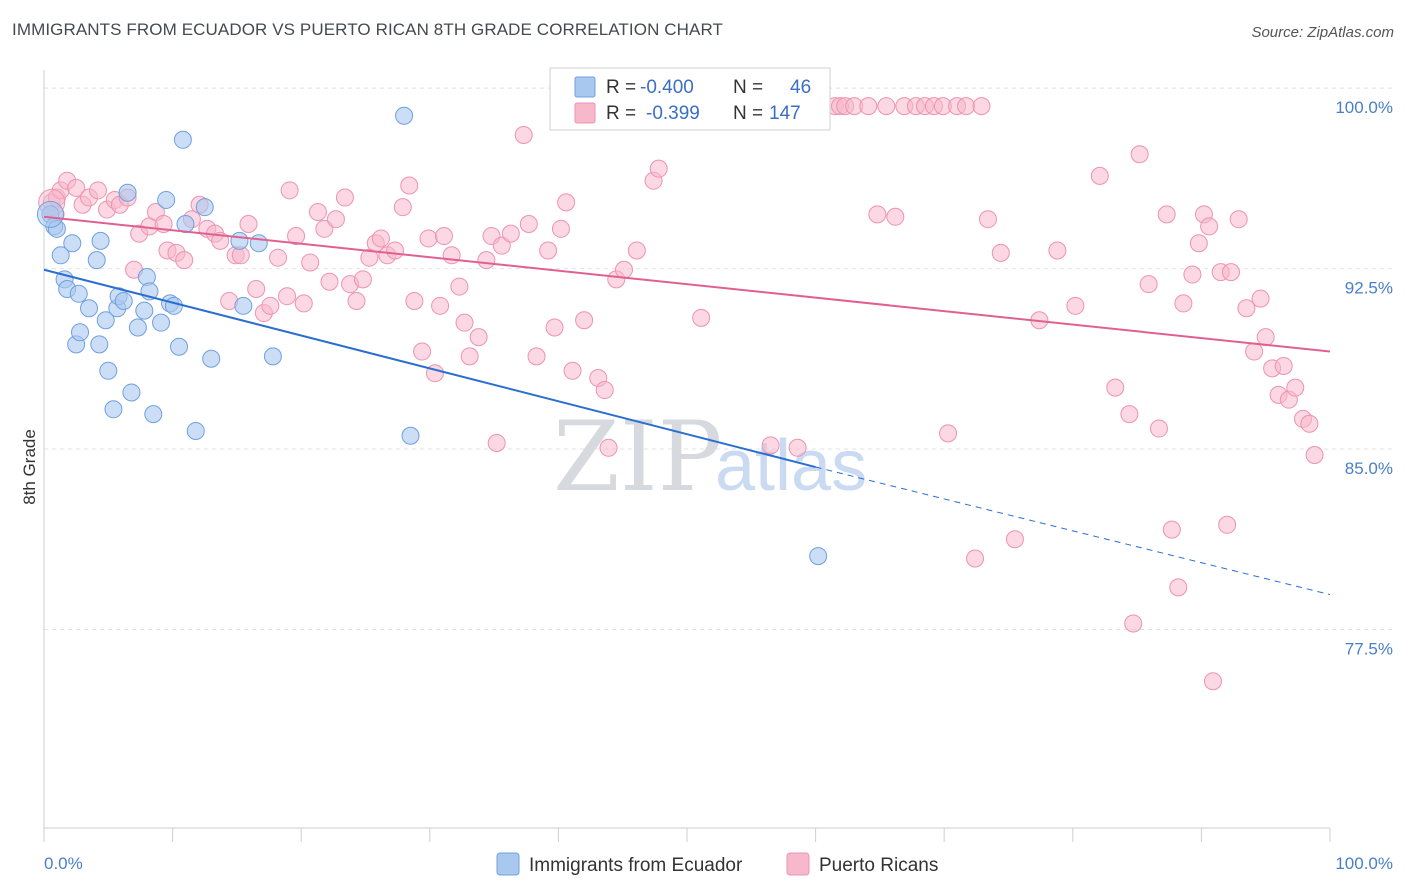 This screenshot has height=892, width=1406. What do you see at coordinates (429, 368) in the screenshot?
I see `ecuador-trendline` at bounding box center [429, 368].